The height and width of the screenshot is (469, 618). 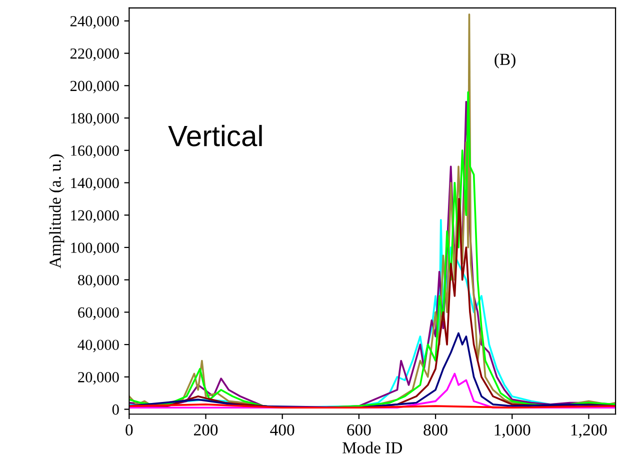 I want to click on y-tick-label: 80,000, so click(x=98, y=281).